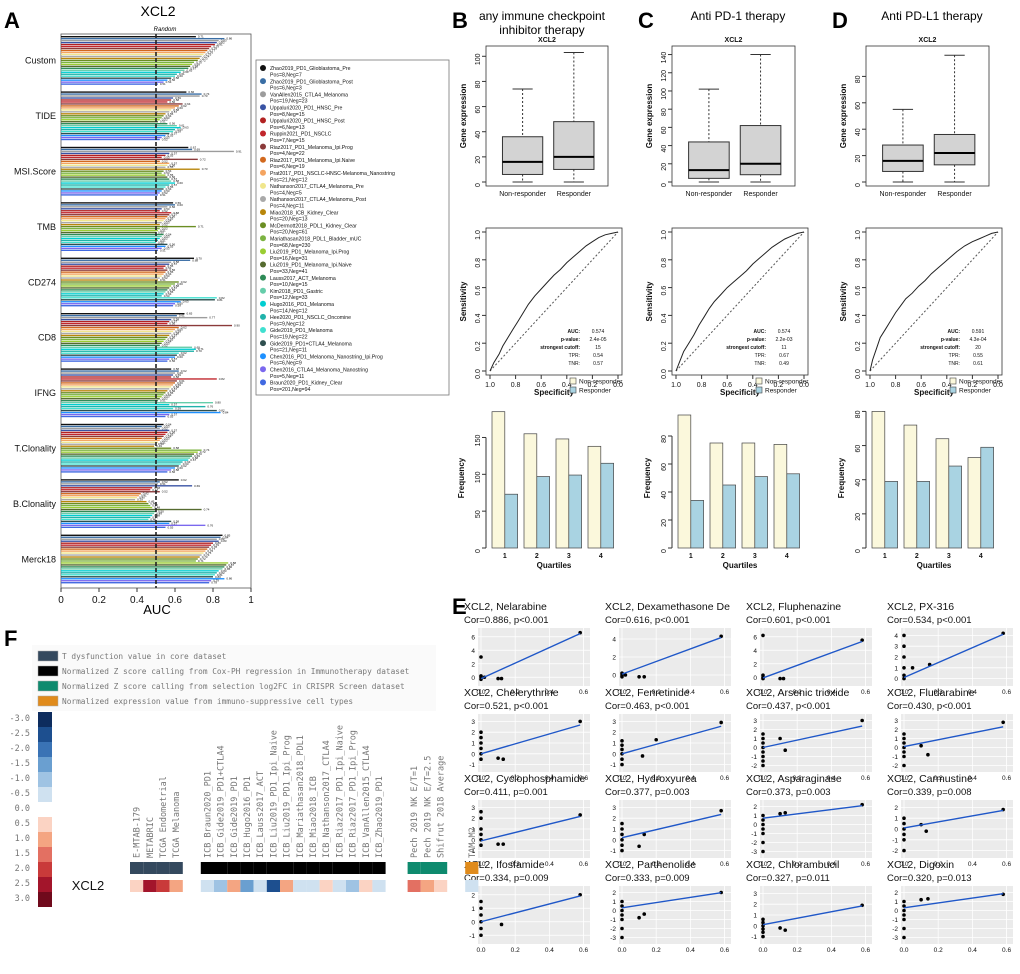 This screenshot has height=974, width=1020. What do you see at coordinates (840, 20) in the screenshot?
I see `panel-label-d: D` at bounding box center [840, 20].